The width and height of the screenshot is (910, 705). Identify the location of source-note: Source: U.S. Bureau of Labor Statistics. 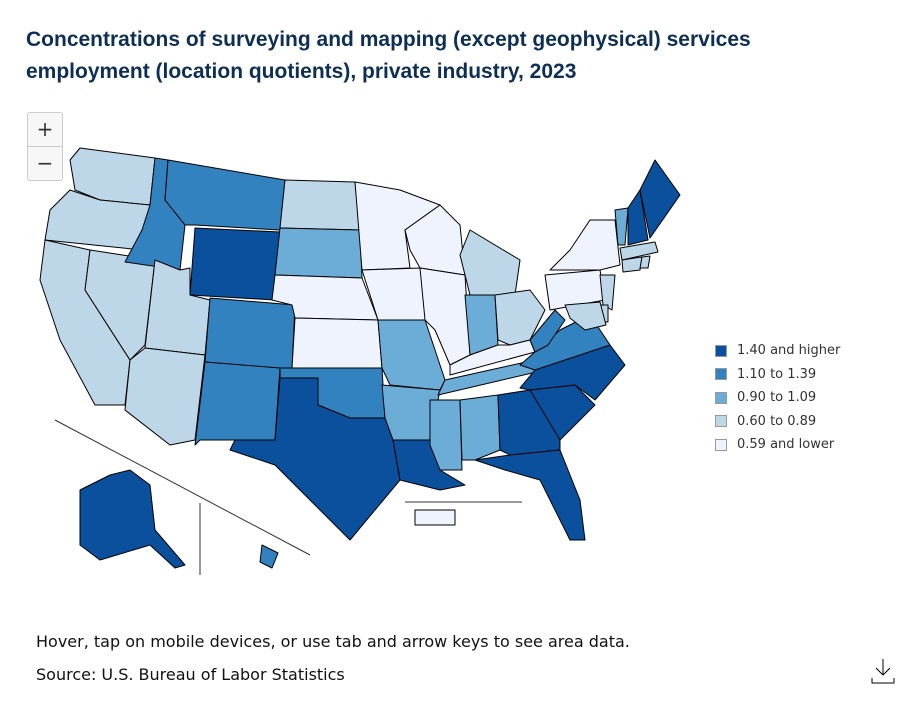
(190, 674).